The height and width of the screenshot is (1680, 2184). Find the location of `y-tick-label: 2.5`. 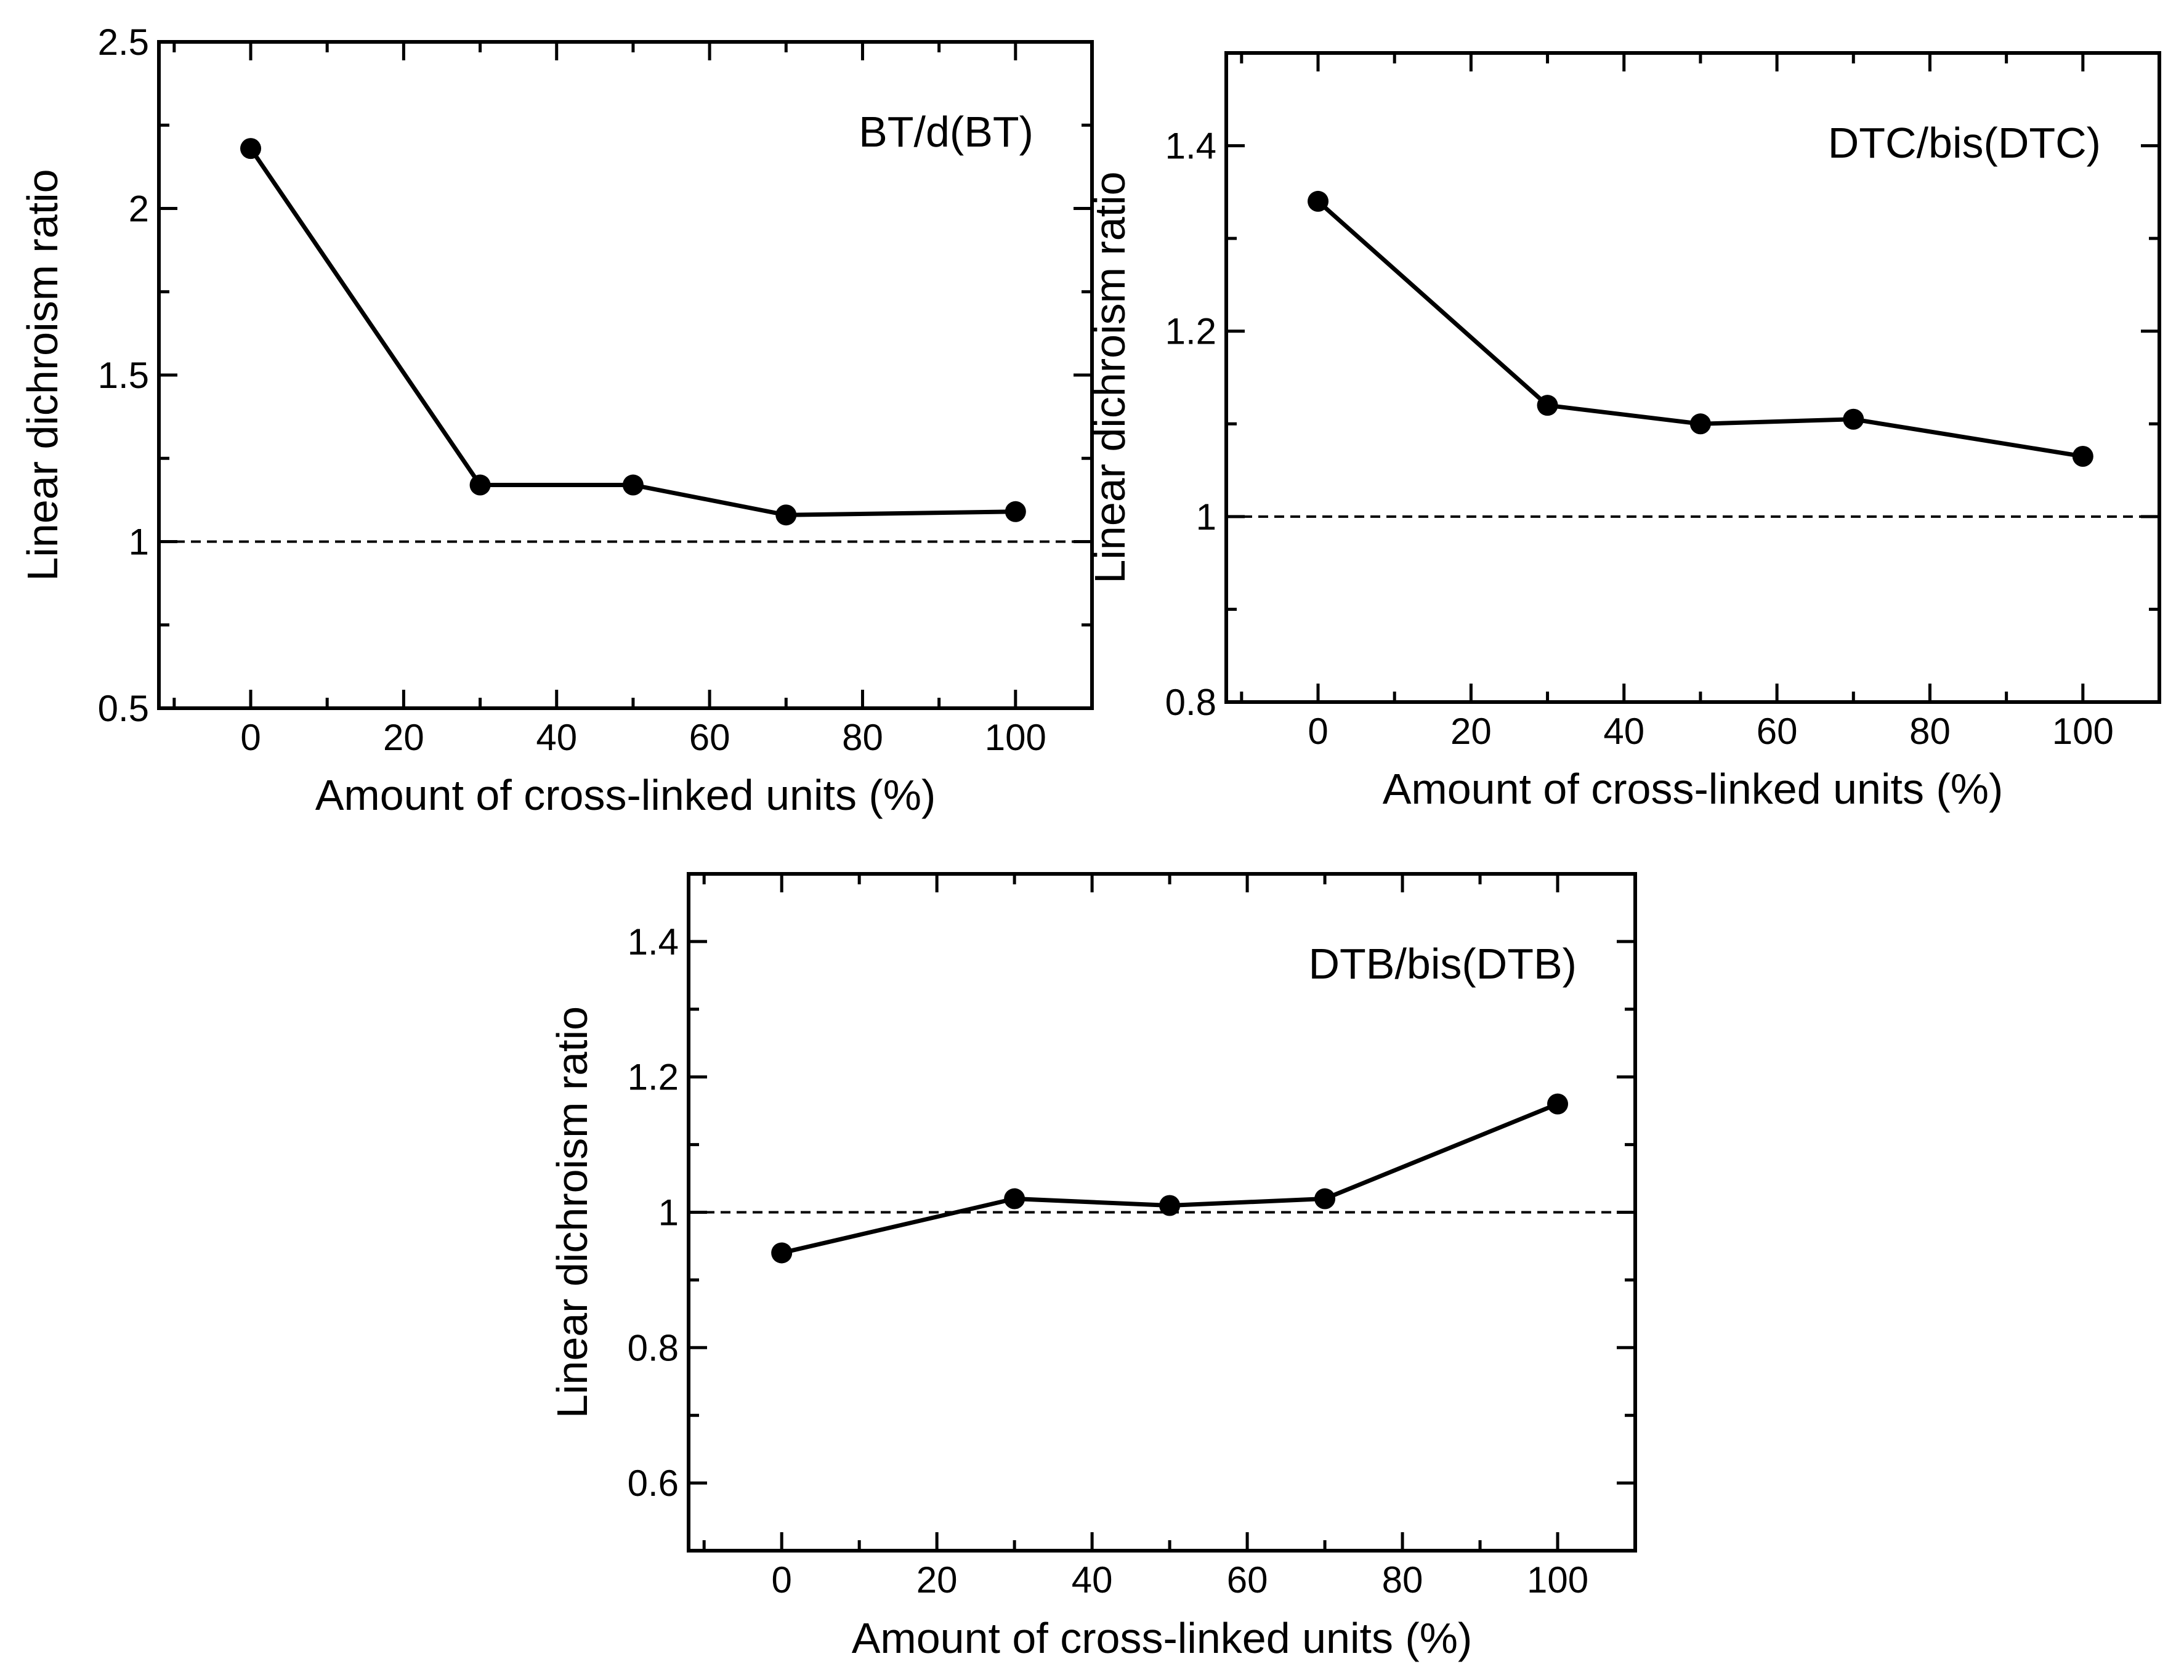

y-tick-label: 2.5 is located at coordinates (123, 42).